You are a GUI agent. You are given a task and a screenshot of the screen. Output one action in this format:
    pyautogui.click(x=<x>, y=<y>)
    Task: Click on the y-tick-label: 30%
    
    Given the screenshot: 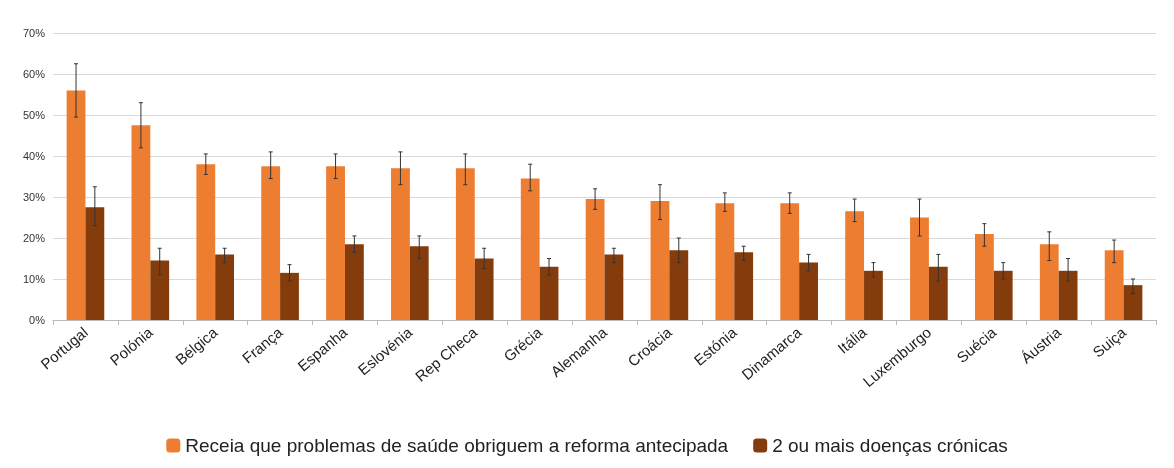 What is the action you would take?
    pyautogui.click(x=34, y=197)
    